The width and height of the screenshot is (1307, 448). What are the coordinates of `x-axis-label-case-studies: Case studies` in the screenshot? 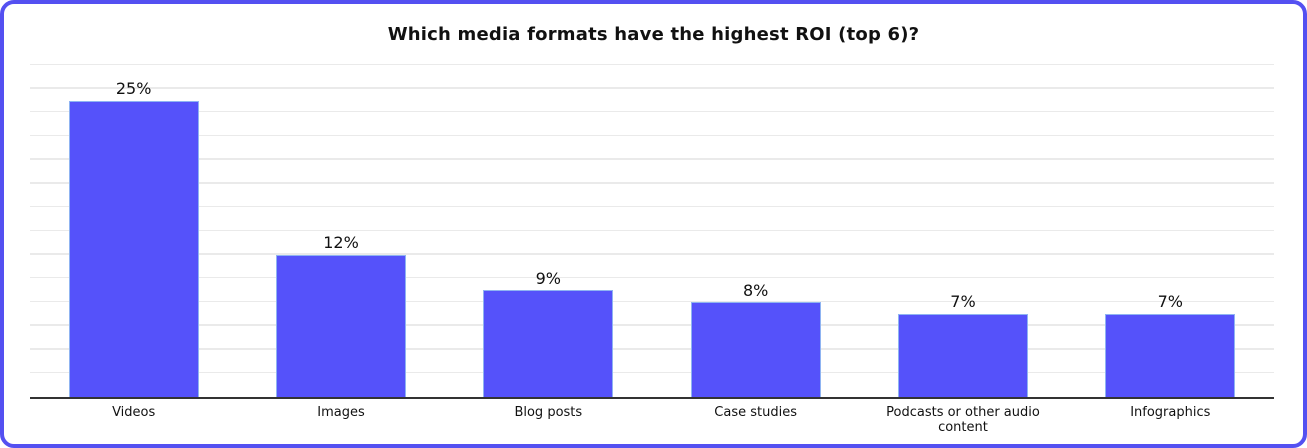 It's located at (755, 412).